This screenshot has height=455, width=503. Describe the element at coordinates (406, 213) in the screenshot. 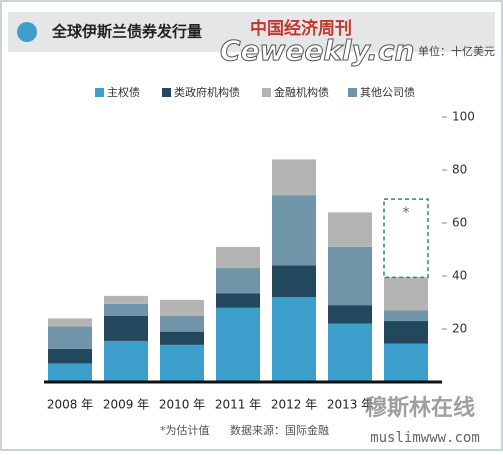

I see `estimate-marker: *` at that location.